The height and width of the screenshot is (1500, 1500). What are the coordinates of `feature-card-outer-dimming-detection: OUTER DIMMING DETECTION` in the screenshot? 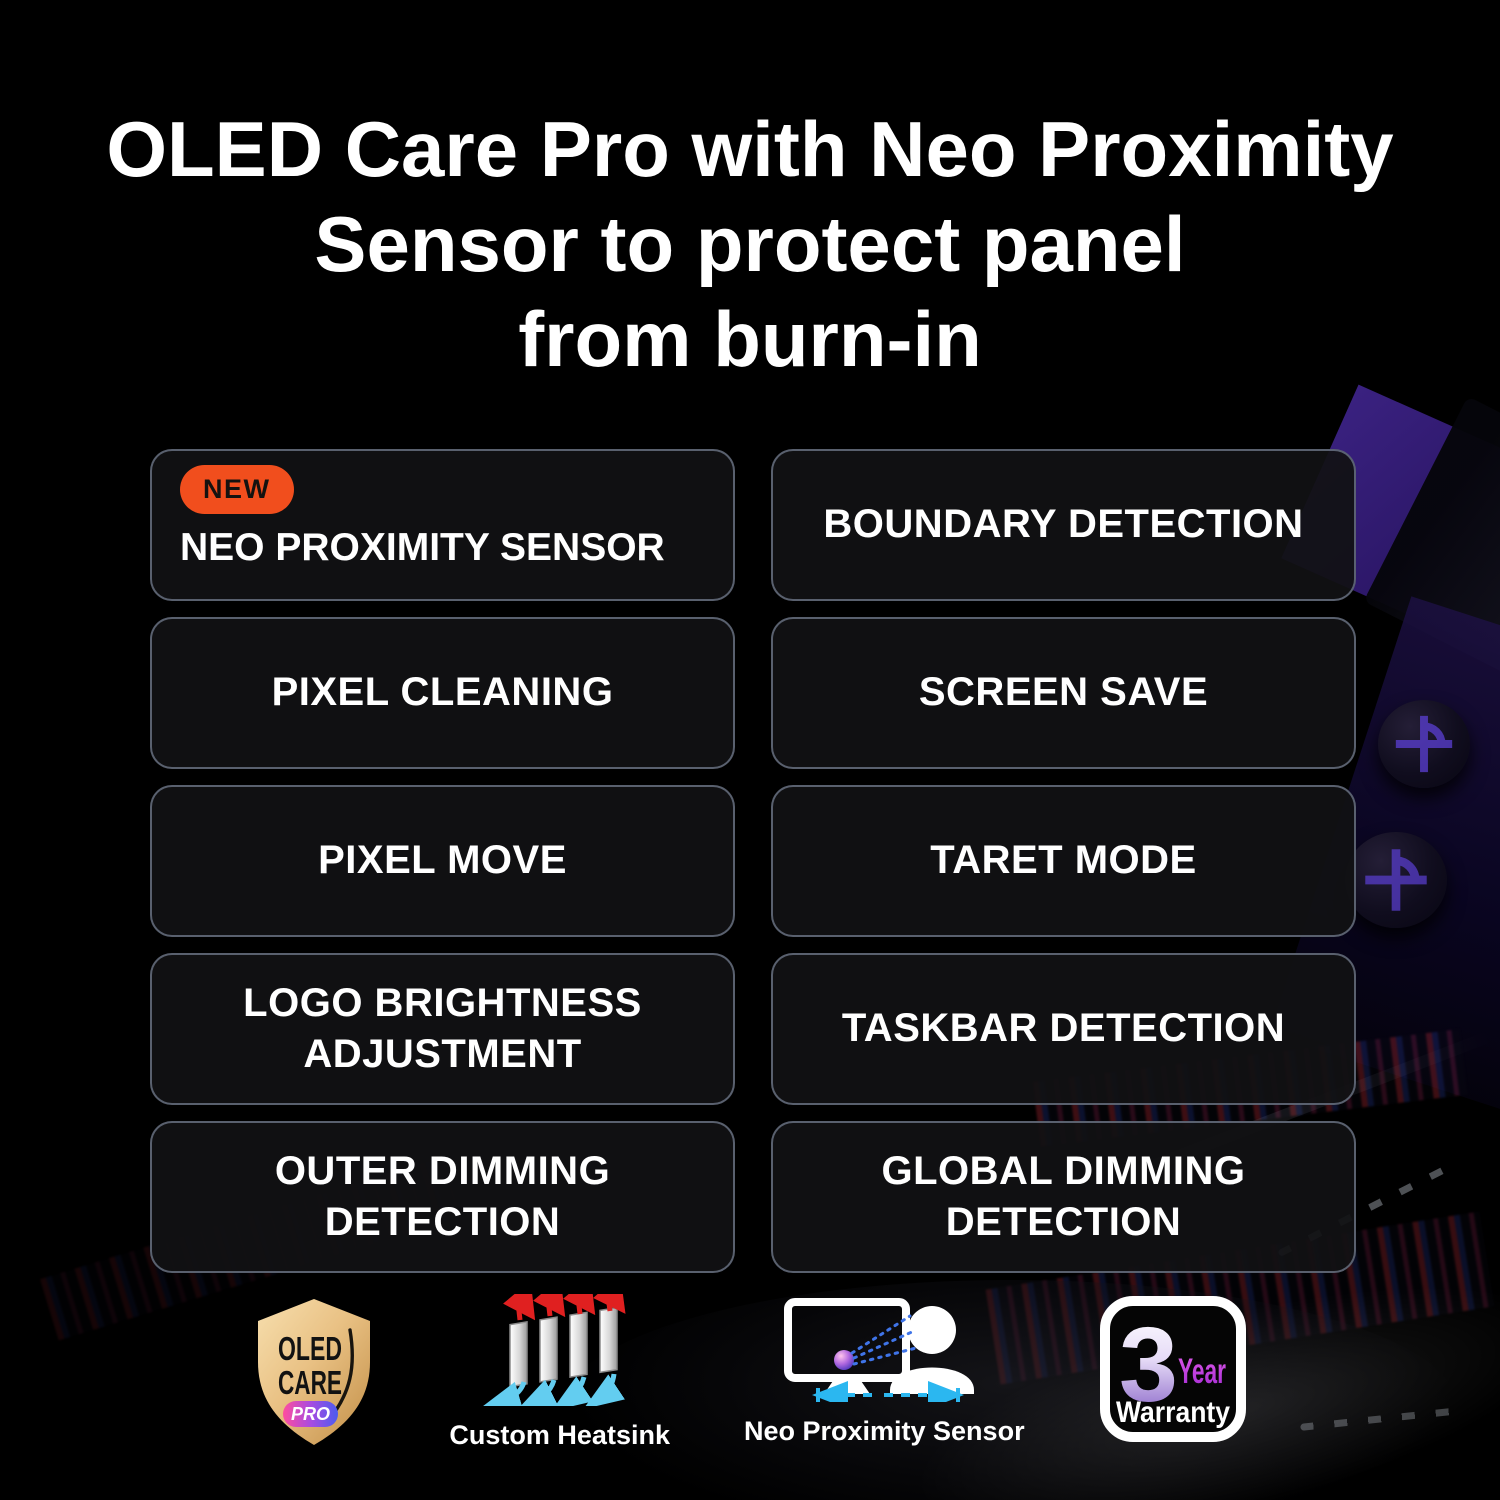 It's located at (442, 1197).